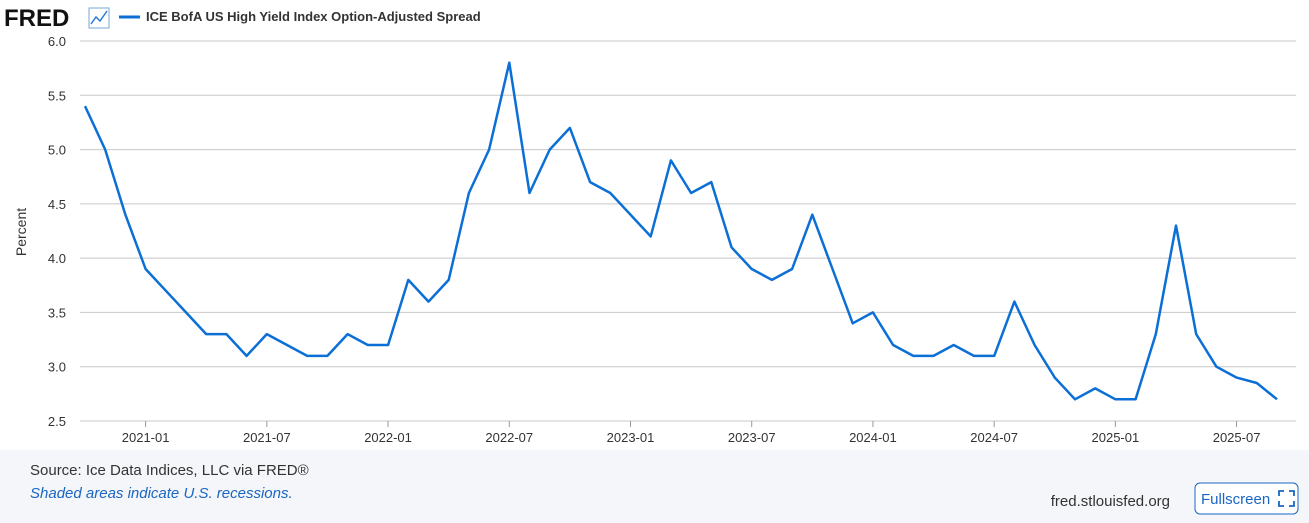 The width and height of the screenshot is (1309, 523). What do you see at coordinates (1286, 498) in the screenshot?
I see `fullscreen-icon` at bounding box center [1286, 498].